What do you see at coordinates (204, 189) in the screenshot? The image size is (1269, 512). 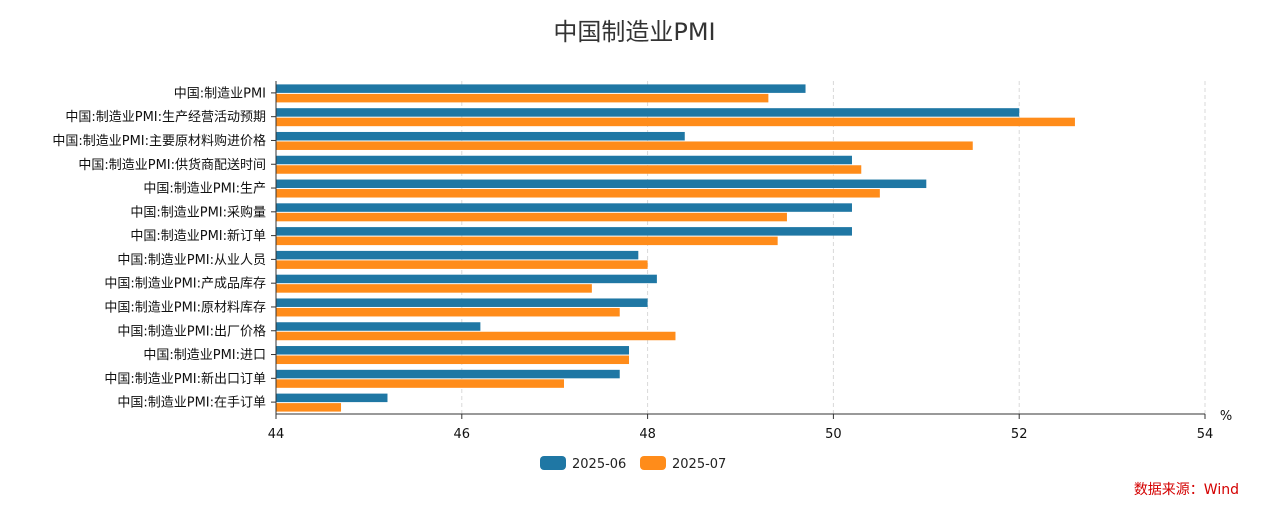 I see `category-label: 中国:制造业PMI:生产` at bounding box center [204, 189].